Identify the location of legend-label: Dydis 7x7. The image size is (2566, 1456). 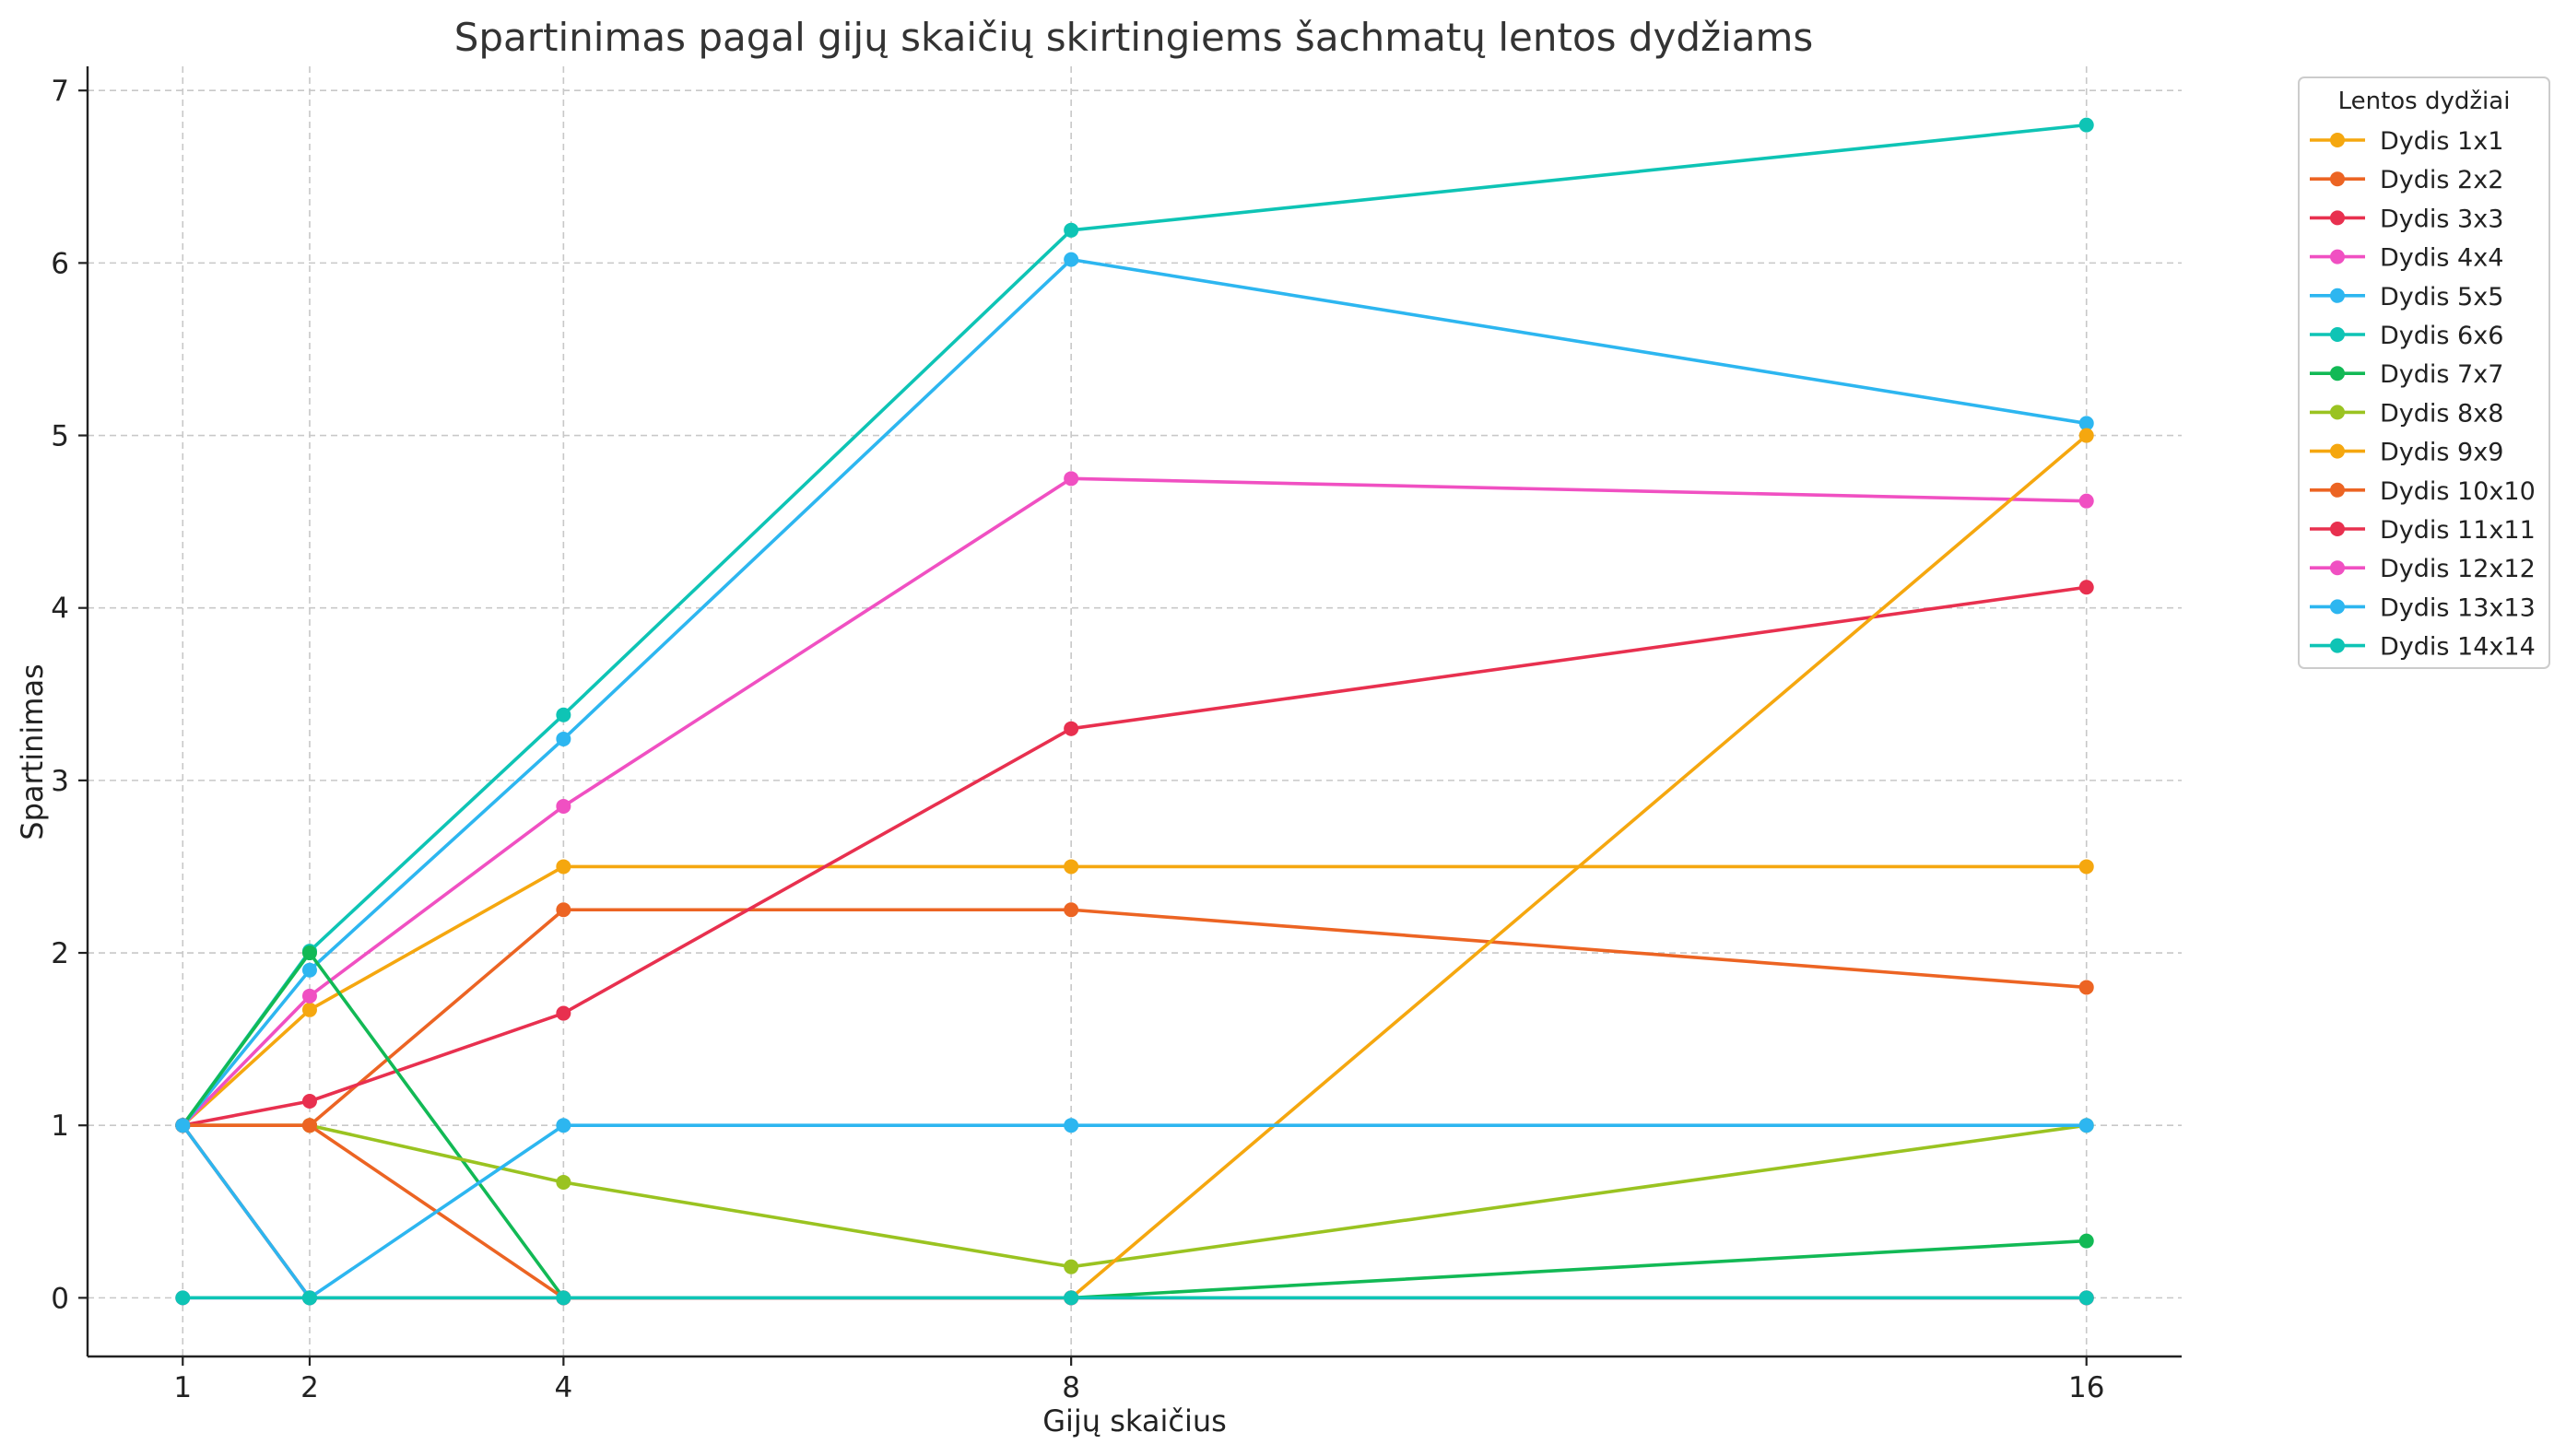
(2441, 374).